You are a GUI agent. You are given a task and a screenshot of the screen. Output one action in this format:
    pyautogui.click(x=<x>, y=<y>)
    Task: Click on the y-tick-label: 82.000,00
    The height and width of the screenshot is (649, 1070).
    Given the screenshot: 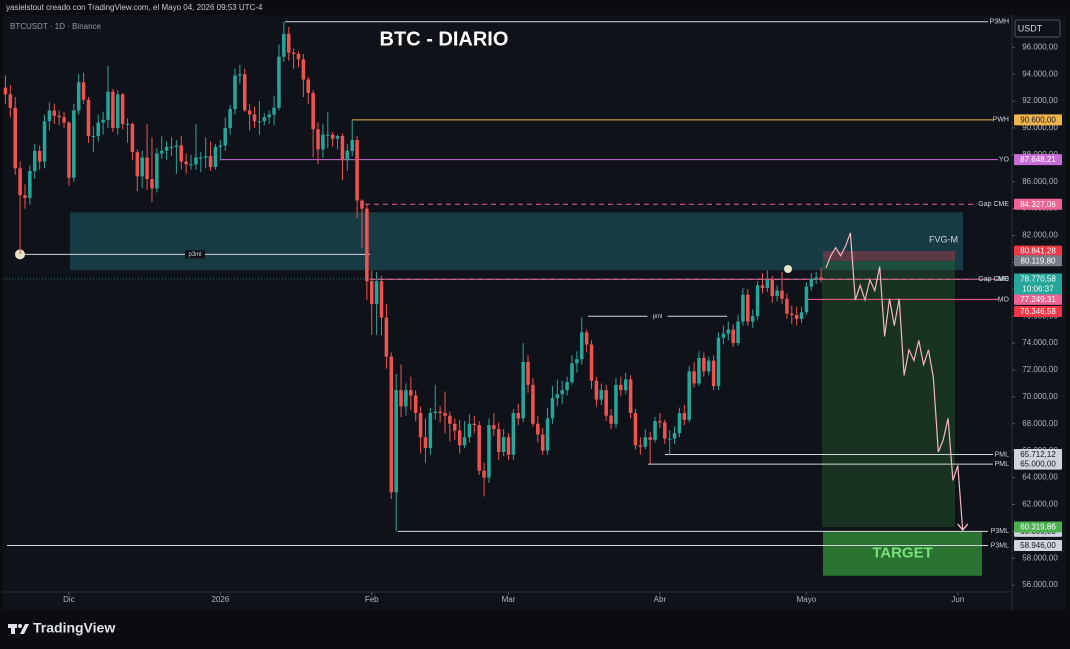 What is the action you would take?
    pyautogui.click(x=1040, y=235)
    